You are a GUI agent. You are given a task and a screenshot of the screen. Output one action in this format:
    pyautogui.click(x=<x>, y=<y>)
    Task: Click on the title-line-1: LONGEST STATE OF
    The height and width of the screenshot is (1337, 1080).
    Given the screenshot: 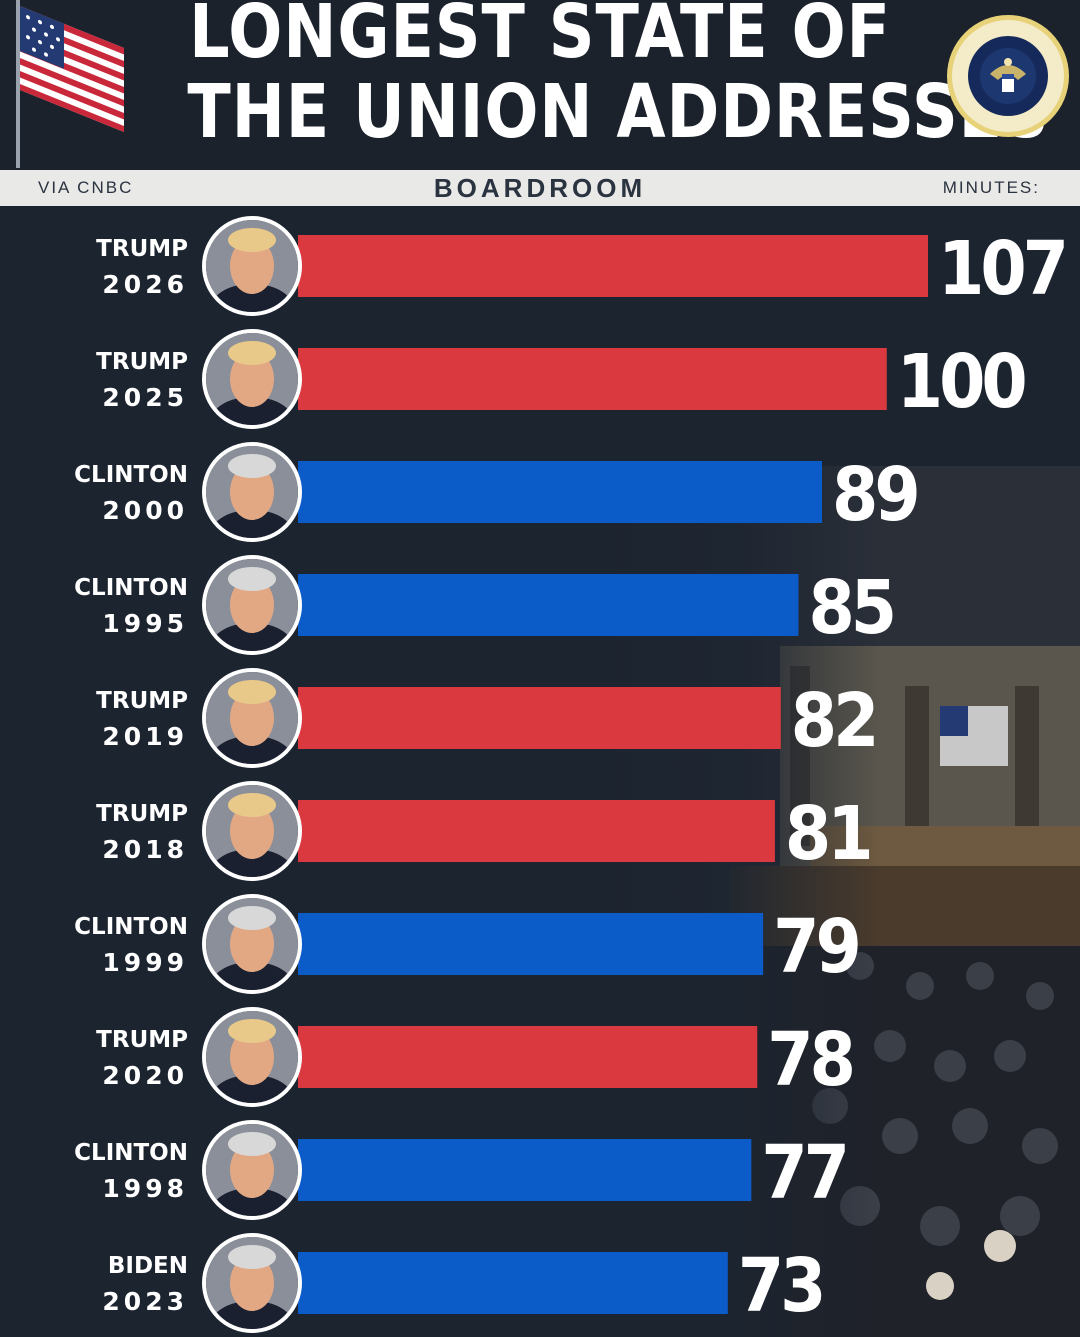 What is the action you would take?
    pyautogui.click(x=540, y=37)
    